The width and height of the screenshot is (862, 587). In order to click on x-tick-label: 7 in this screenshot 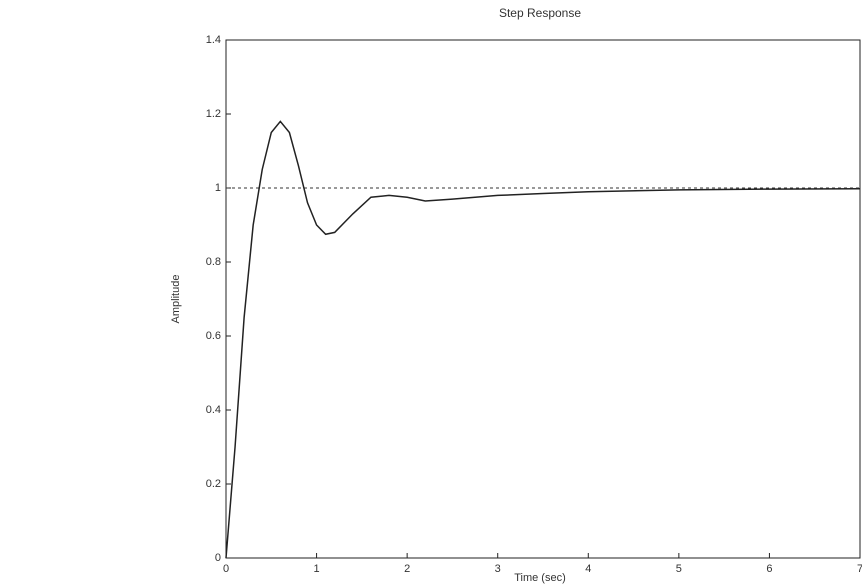, I will do `click(859, 569)`.